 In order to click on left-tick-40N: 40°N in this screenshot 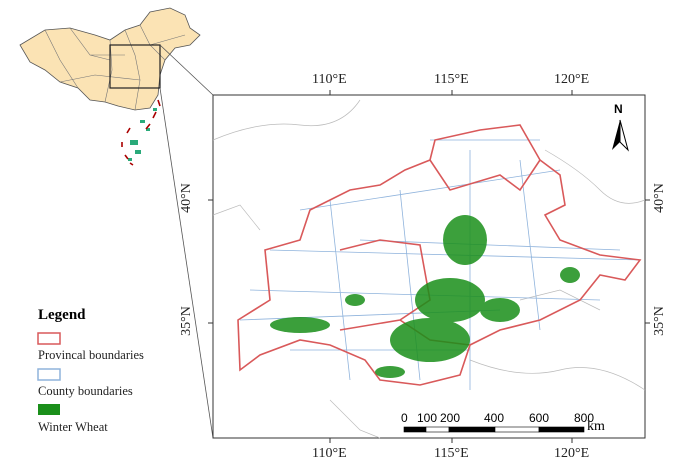, I will do `click(186, 198)`.